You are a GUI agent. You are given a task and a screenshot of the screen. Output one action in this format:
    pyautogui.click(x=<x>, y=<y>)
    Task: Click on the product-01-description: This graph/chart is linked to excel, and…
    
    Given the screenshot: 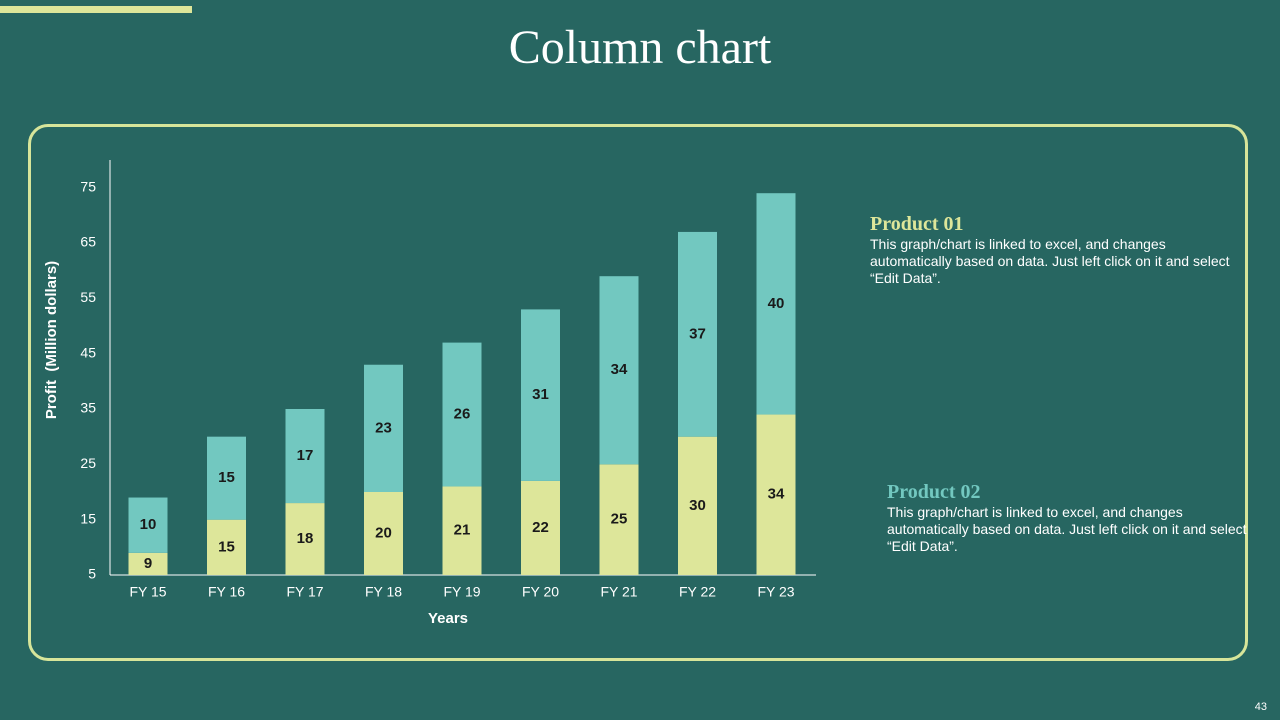 What is the action you would take?
    pyautogui.click(x=1050, y=261)
    